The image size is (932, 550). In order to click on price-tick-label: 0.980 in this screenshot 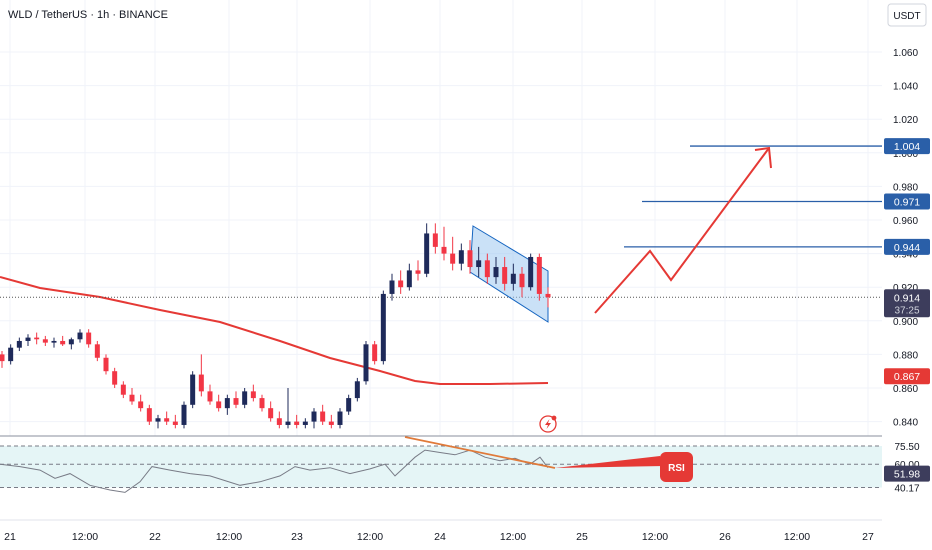, I will do `click(905, 187)`.